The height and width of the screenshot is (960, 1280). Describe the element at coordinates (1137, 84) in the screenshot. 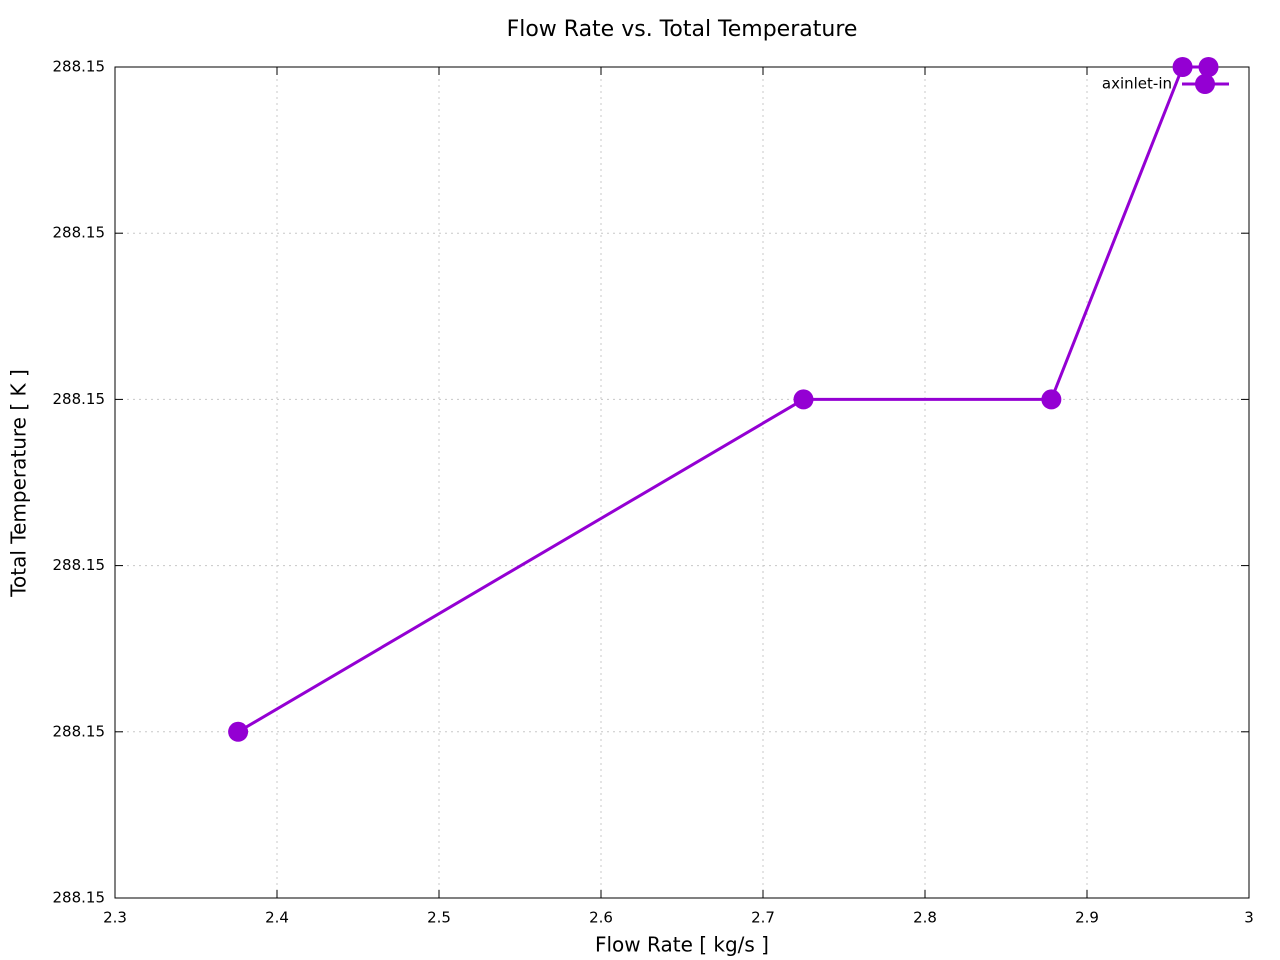

I see `legend-label: axinlet-in` at that location.